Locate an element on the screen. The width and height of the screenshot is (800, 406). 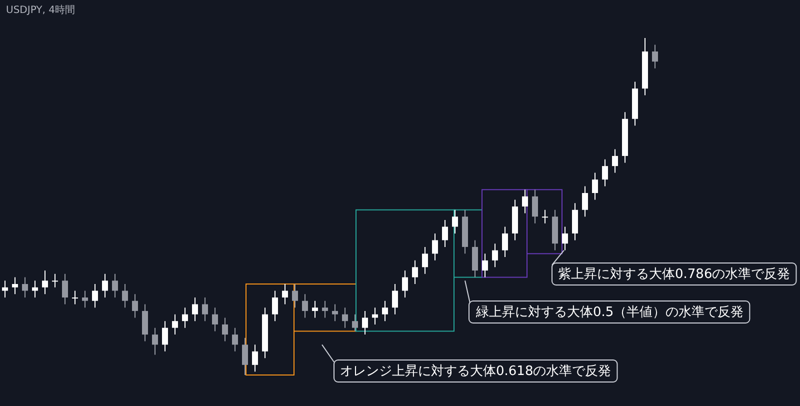
annotation: オレンジ上昇に対する大体0.618の水準で反発 is located at coordinates (476, 371).